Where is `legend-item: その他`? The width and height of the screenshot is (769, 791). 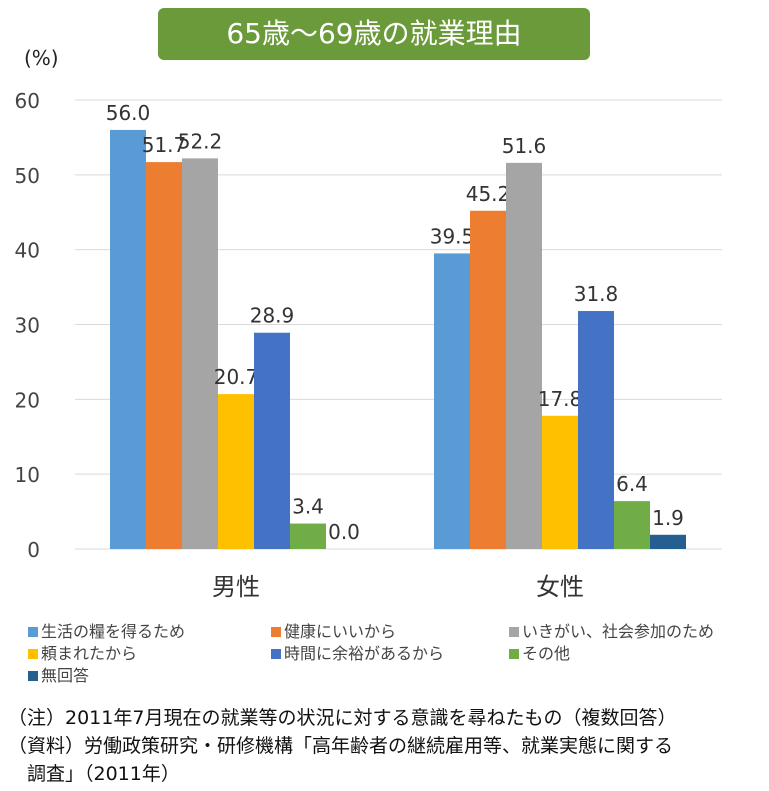
legend-item: その他 is located at coordinates (539, 652).